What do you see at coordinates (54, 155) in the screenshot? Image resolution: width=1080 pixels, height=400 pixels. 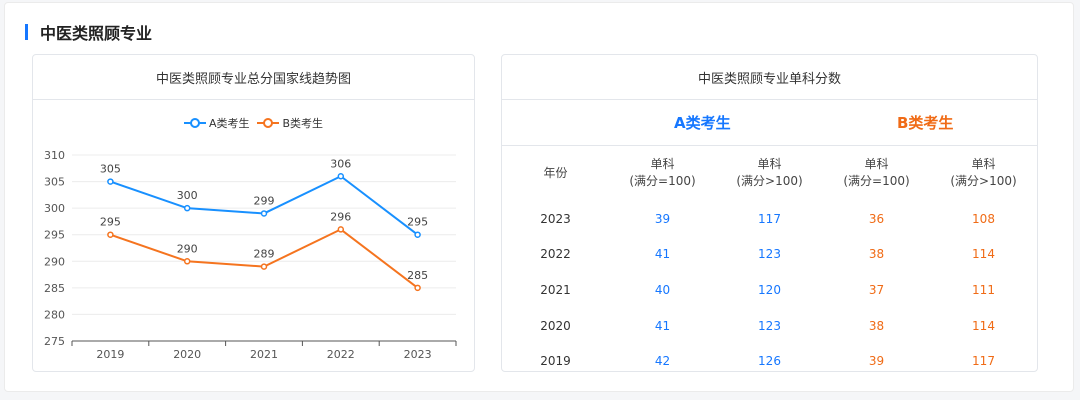 I see `y-tick-label: 310` at bounding box center [54, 155].